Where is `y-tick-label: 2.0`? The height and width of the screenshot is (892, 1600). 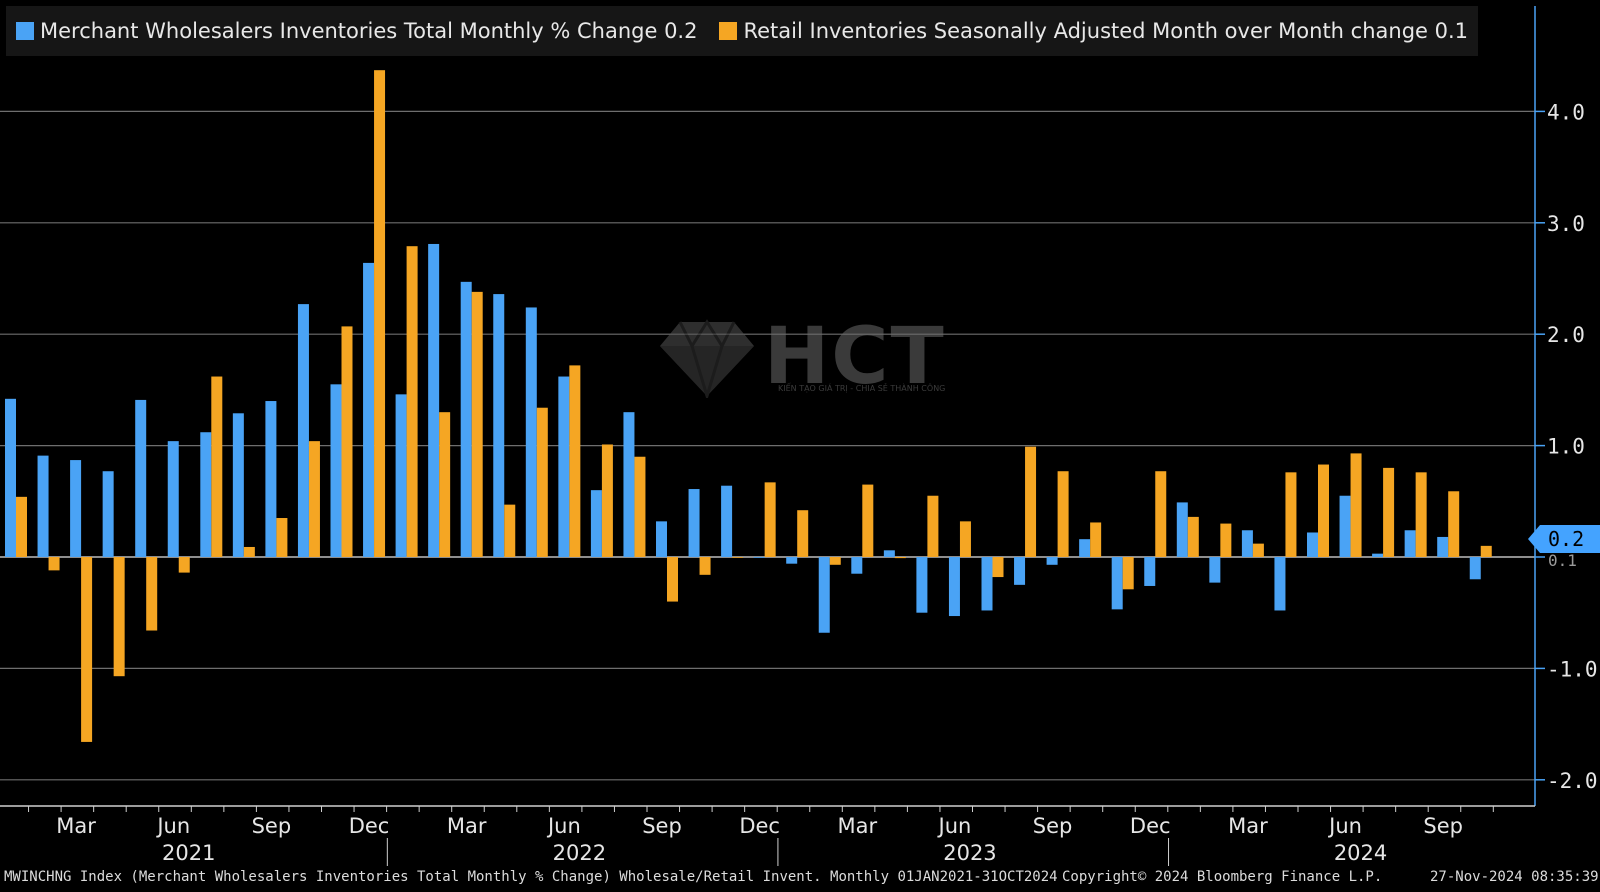
y-tick-label: 2.0 is located at coordinates (1566, 335).